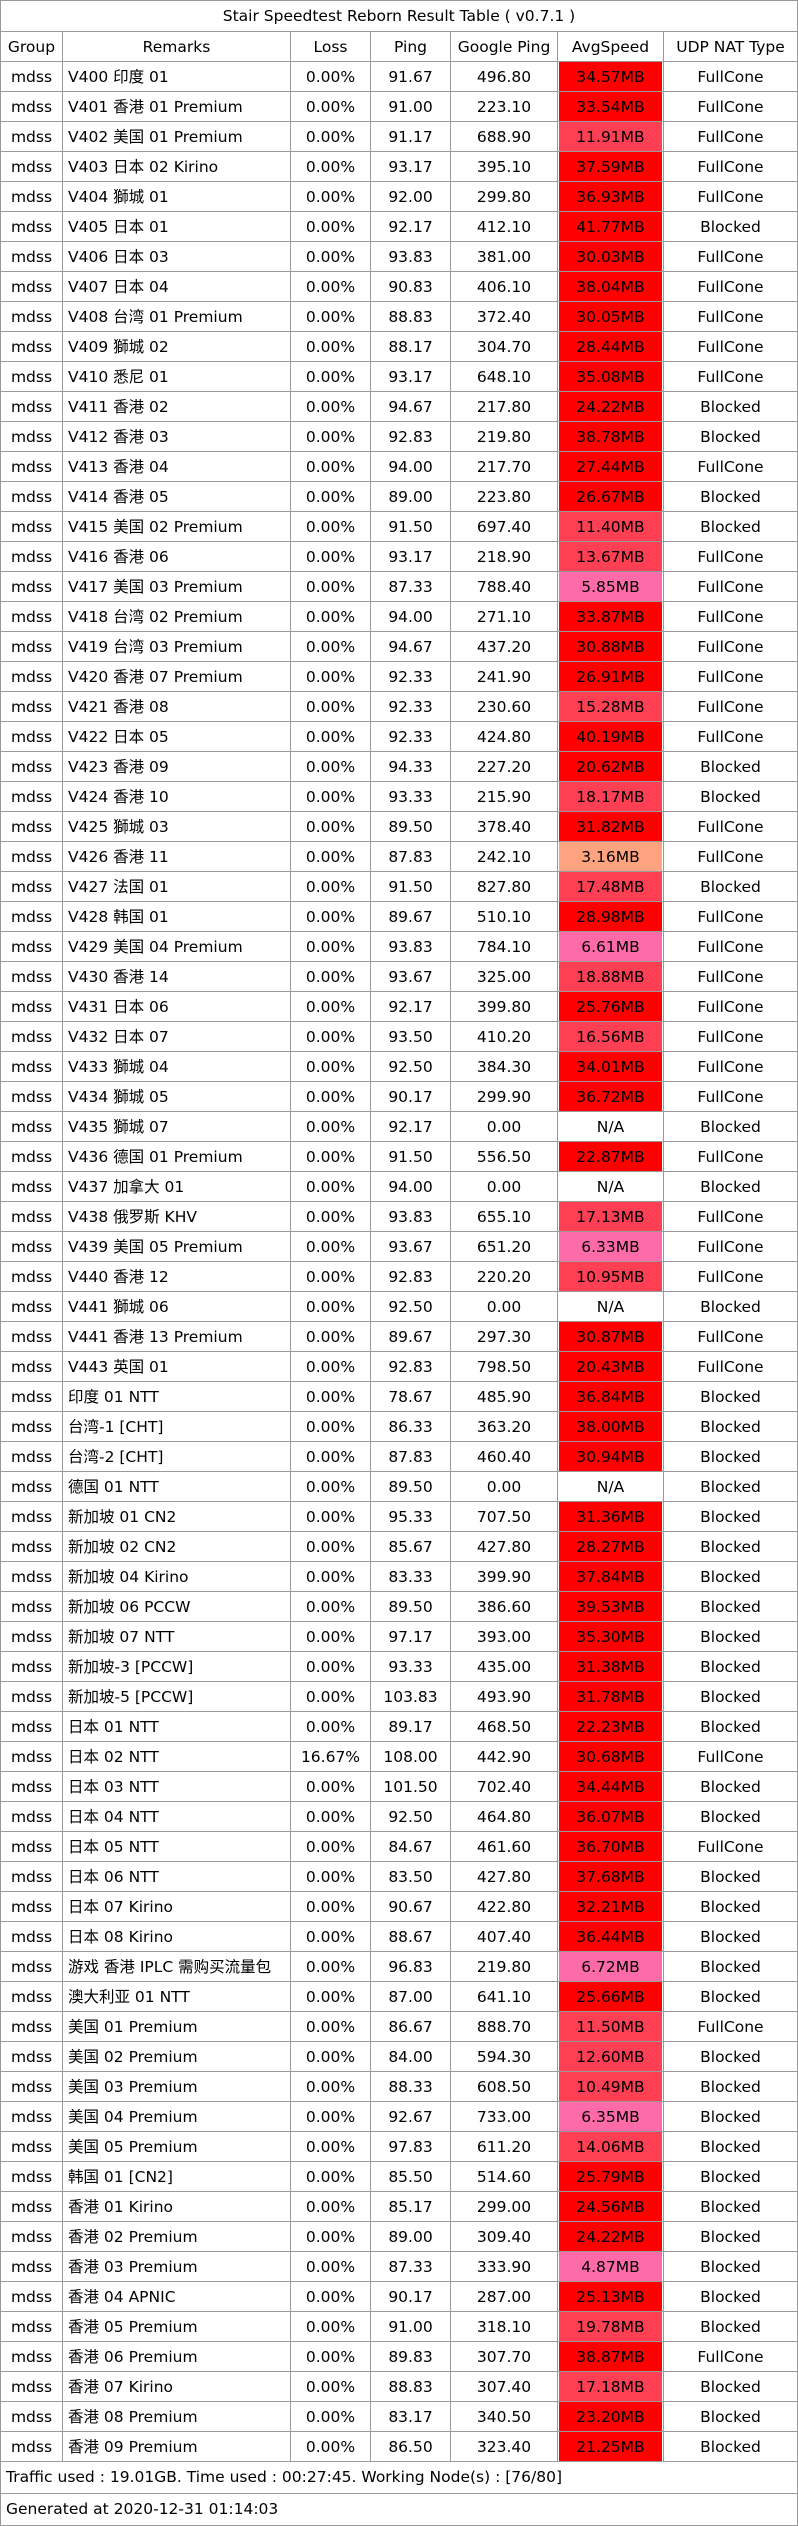 Image resolution: width=798 pixels, height=2526 pixels. What do you see at coordinates (177, 1457) in the screenshot?
I see `cell-remarks: 台湾-2 [CHT]` at bounding box center [177, 1457].